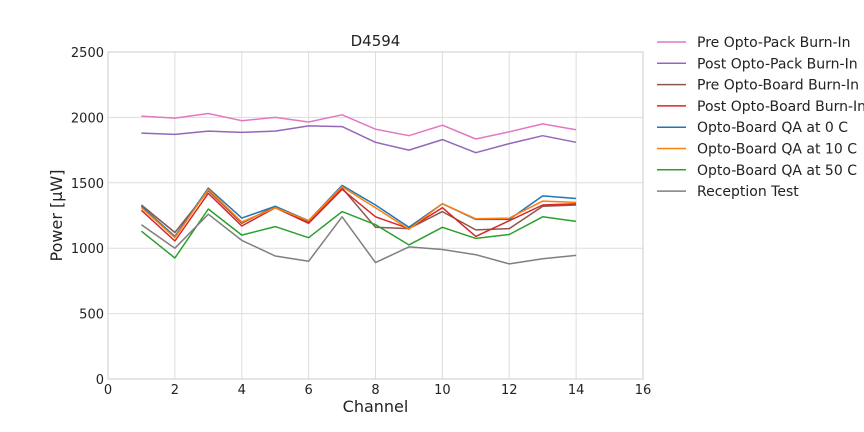  Describe the element at coordinates (643, 390) in the screenshot. I see `x-tick-label: 16` at that location.